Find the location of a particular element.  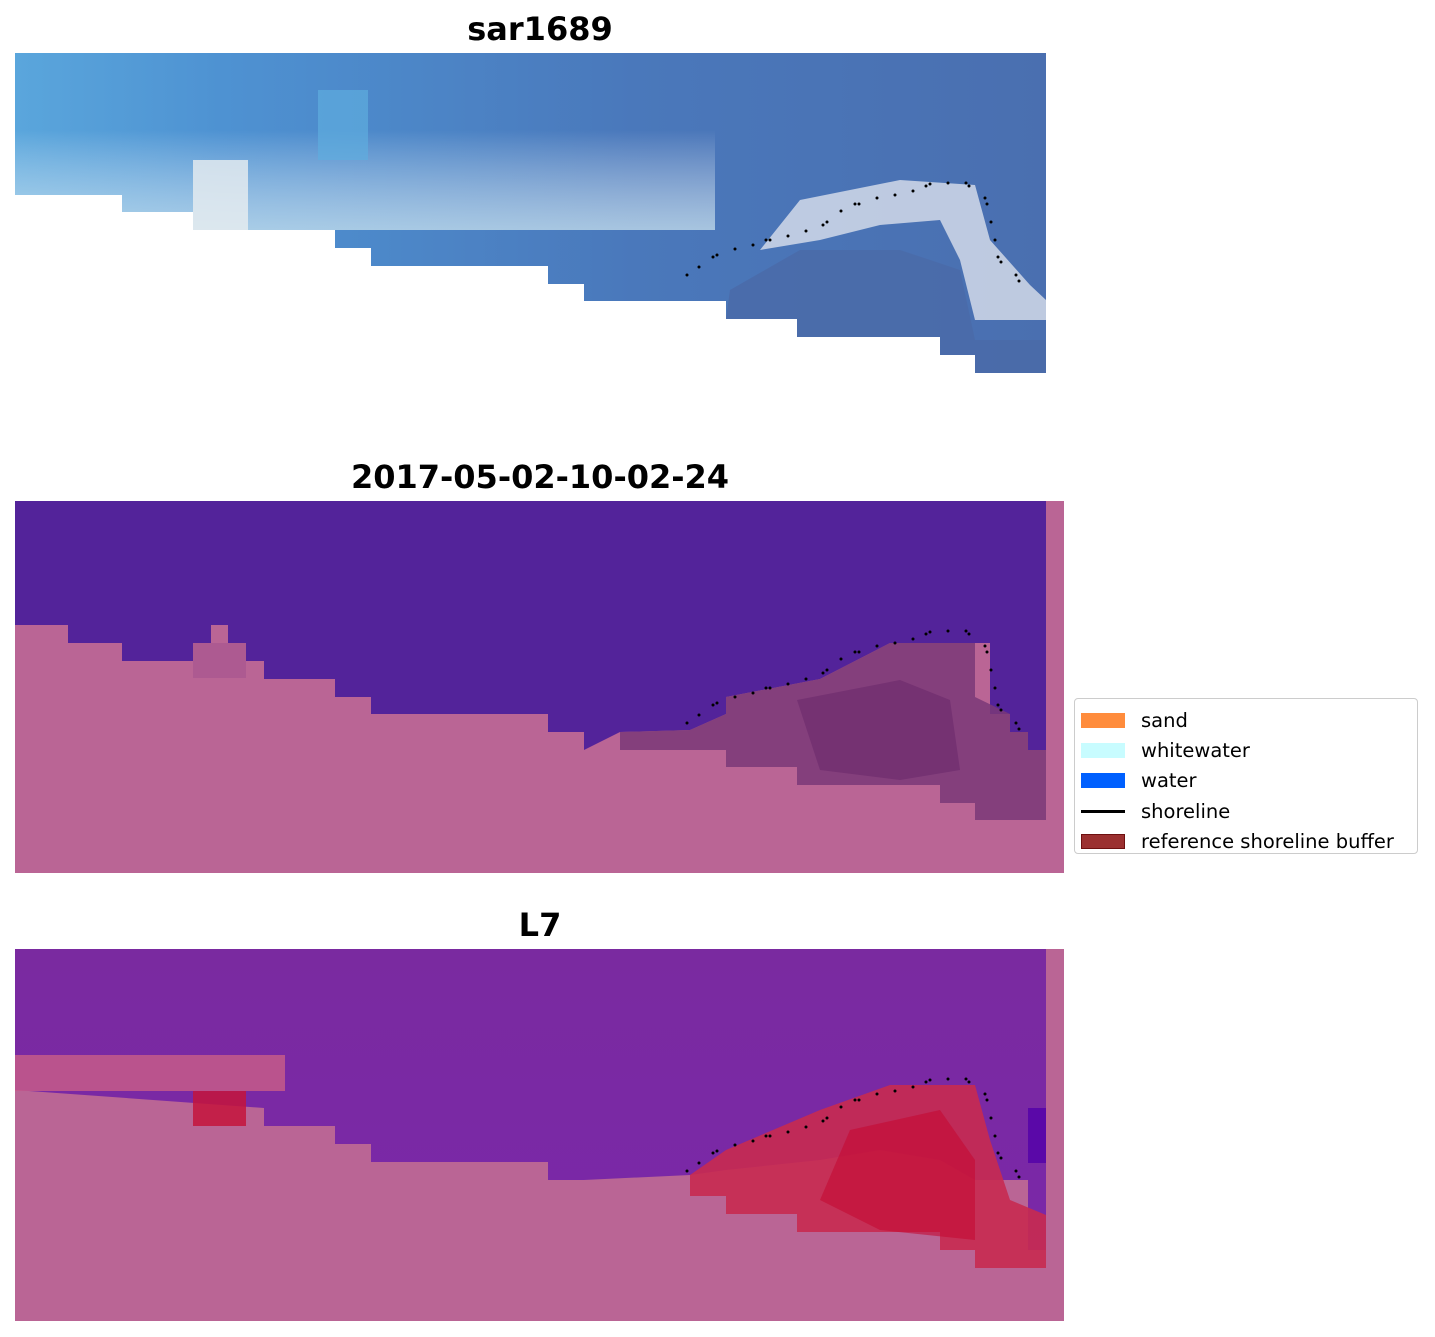

legend-label: sand is located at coordinates (1164, 720).